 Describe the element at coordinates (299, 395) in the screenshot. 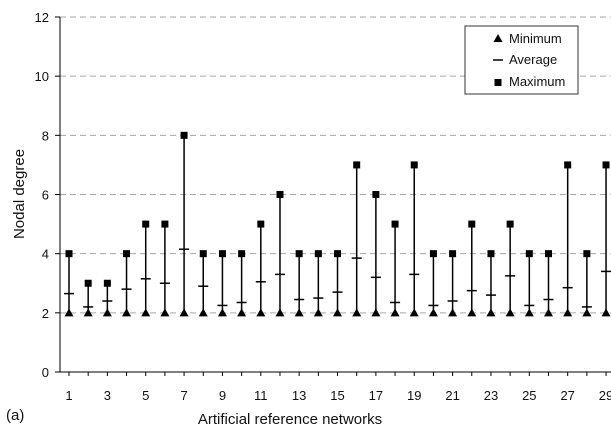

I see `x-tick-label-13: 13` at that location.